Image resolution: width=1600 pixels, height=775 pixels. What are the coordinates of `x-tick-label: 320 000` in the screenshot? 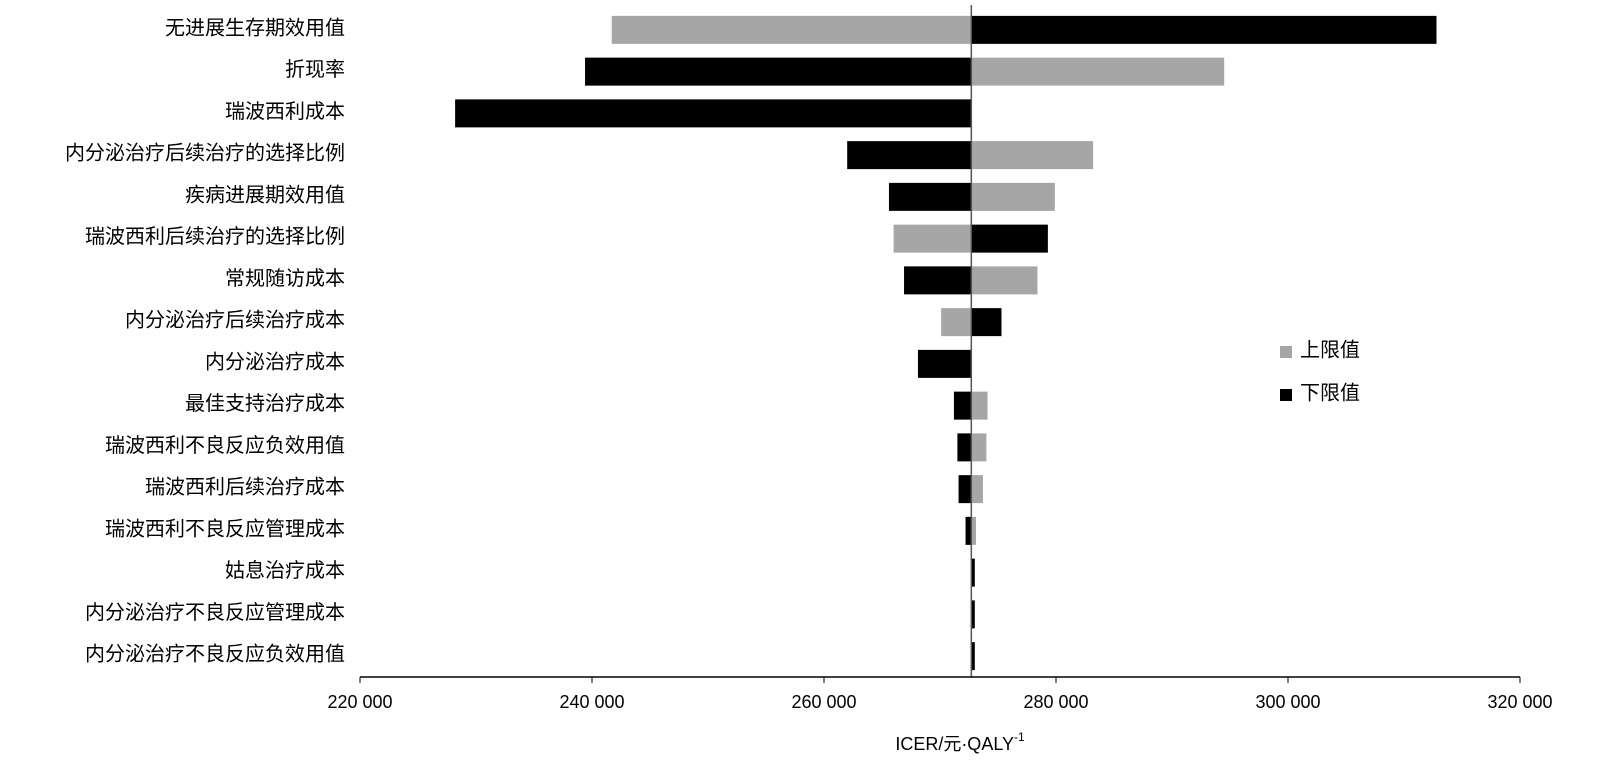 It's located at (1519, 702).